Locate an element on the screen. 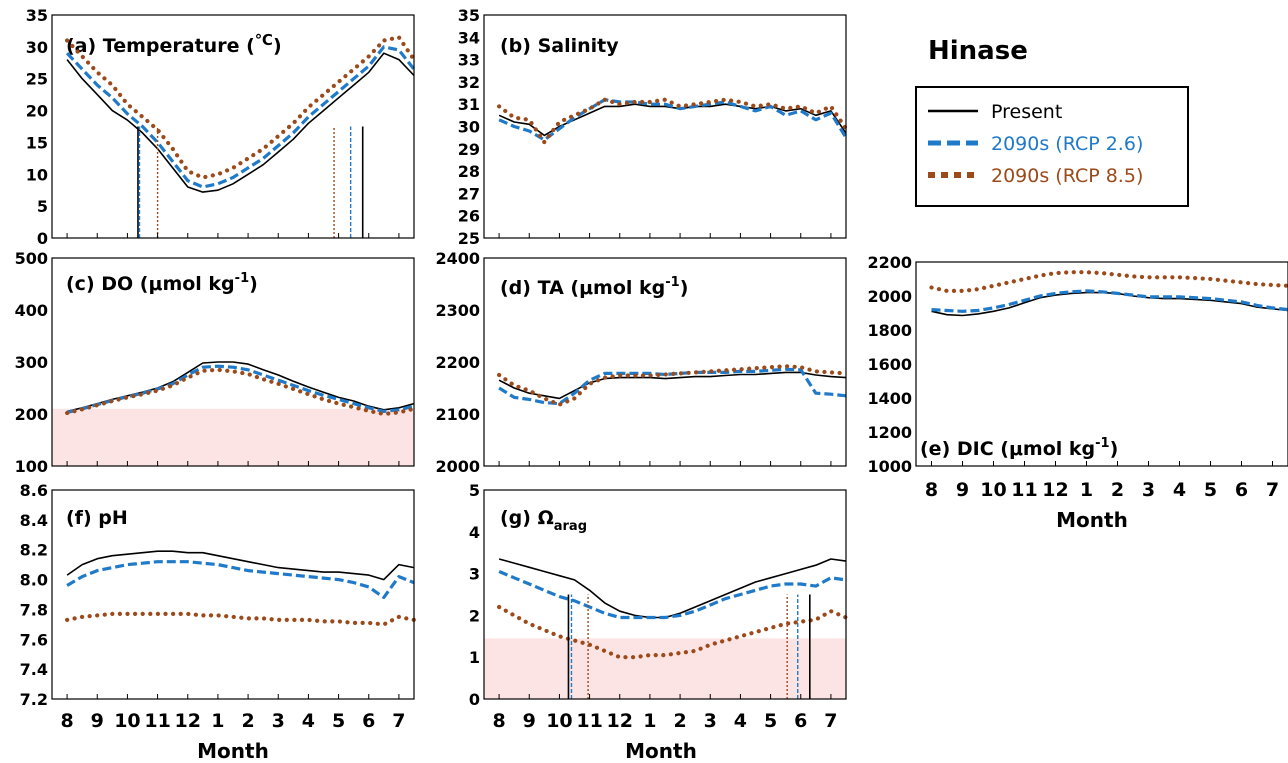 This screenshot has height=763, width=1288. panel-e-title: (e) DIC (μmol kg-1) is located at coordinates (1019, 448).